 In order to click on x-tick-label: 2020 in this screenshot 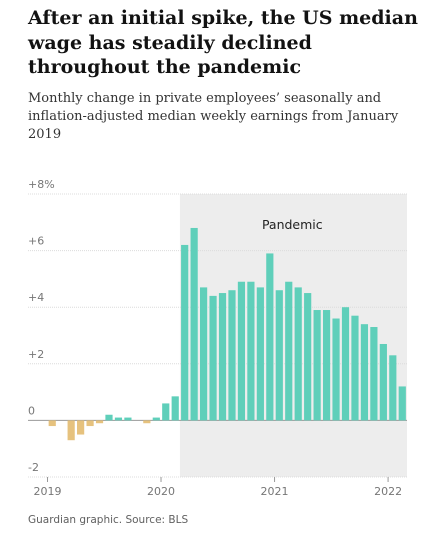, I will do `click(161, 491)`.